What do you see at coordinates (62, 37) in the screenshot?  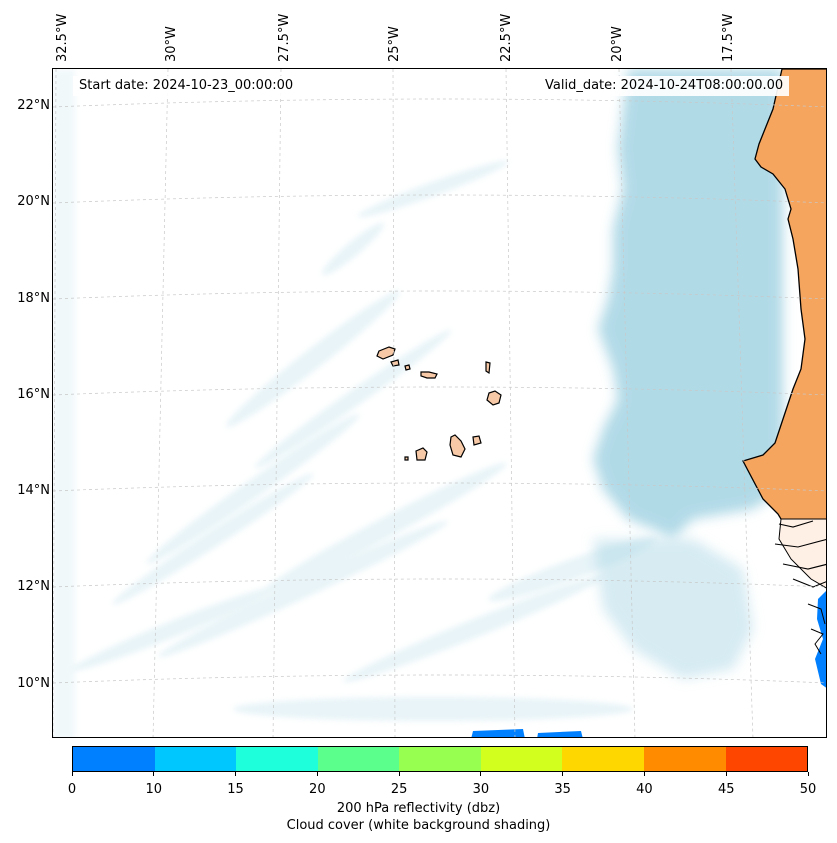 I see `lon-label-32-5w: 32.5°W` at bounding box center [62, 37].